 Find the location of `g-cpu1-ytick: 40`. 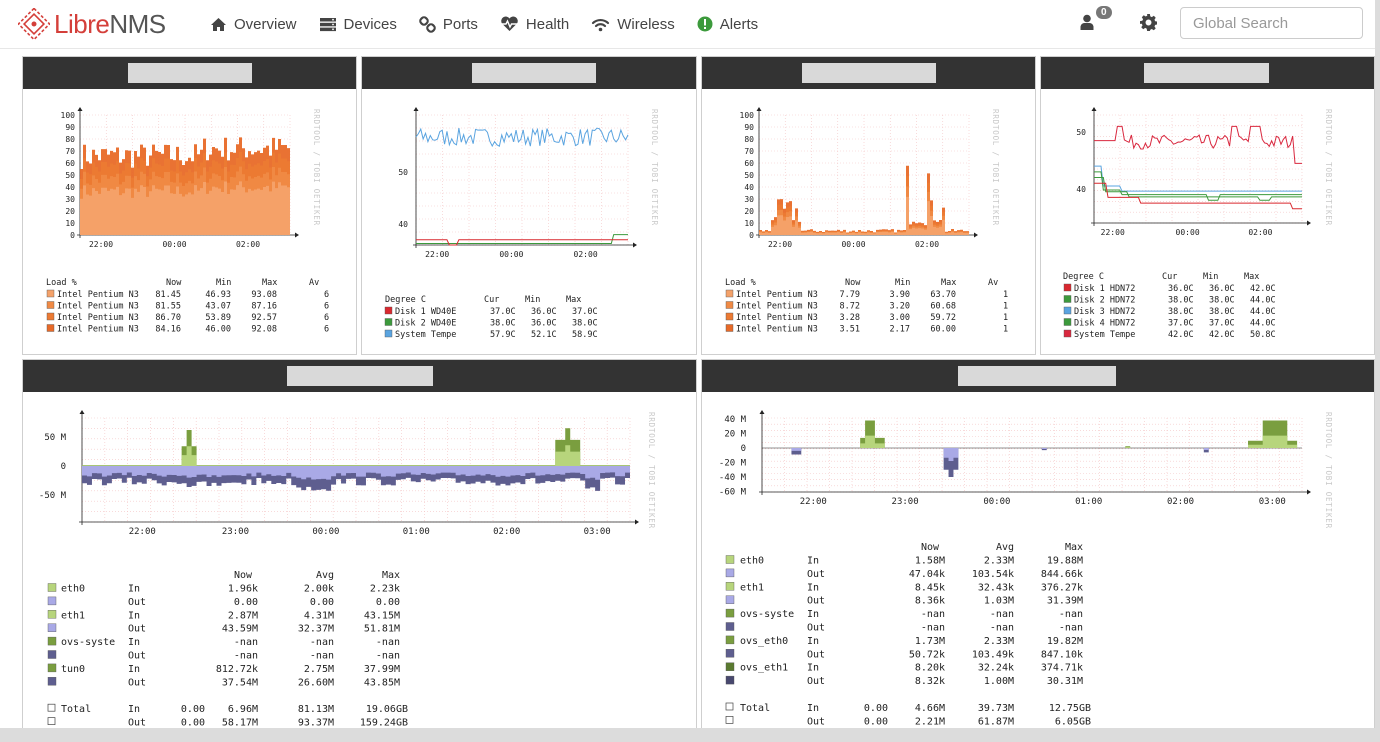

g-cpu1-ytick: 40 is located at coordinates (70, 187).